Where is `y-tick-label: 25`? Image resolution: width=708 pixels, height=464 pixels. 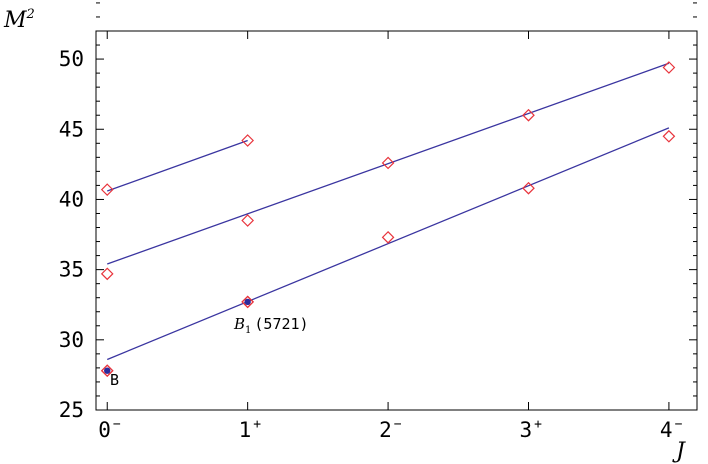 y-tick-label: 25 is located at coordinates (71, 410).